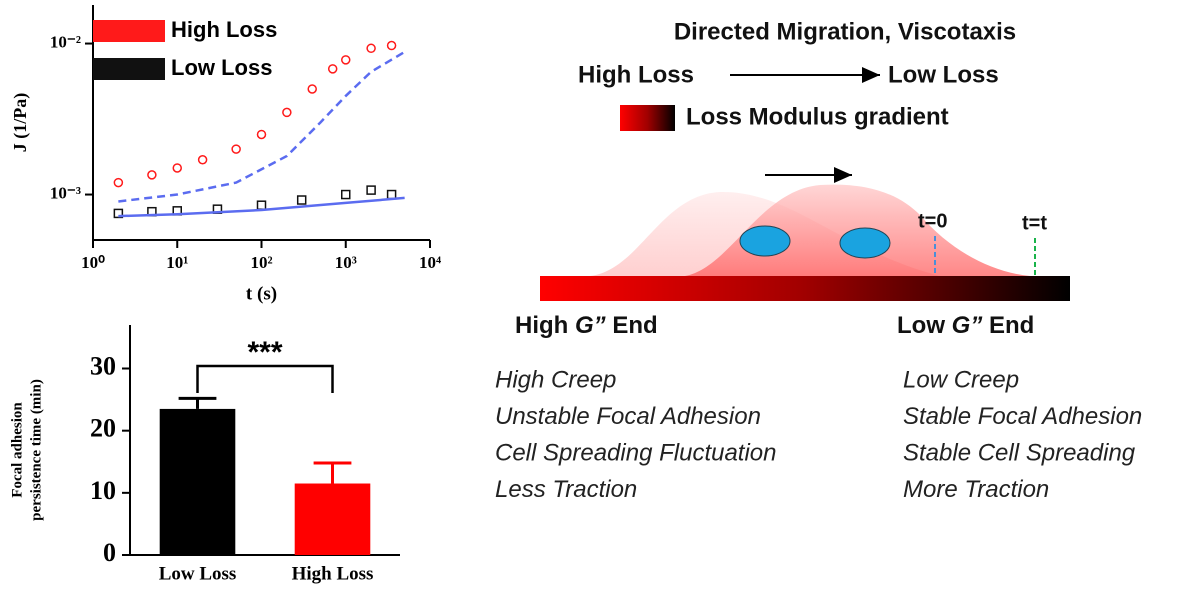 This screenshot has height=589, width=1200. I want to click on y-axis-label: J (1/Pa), so click(20, 122).